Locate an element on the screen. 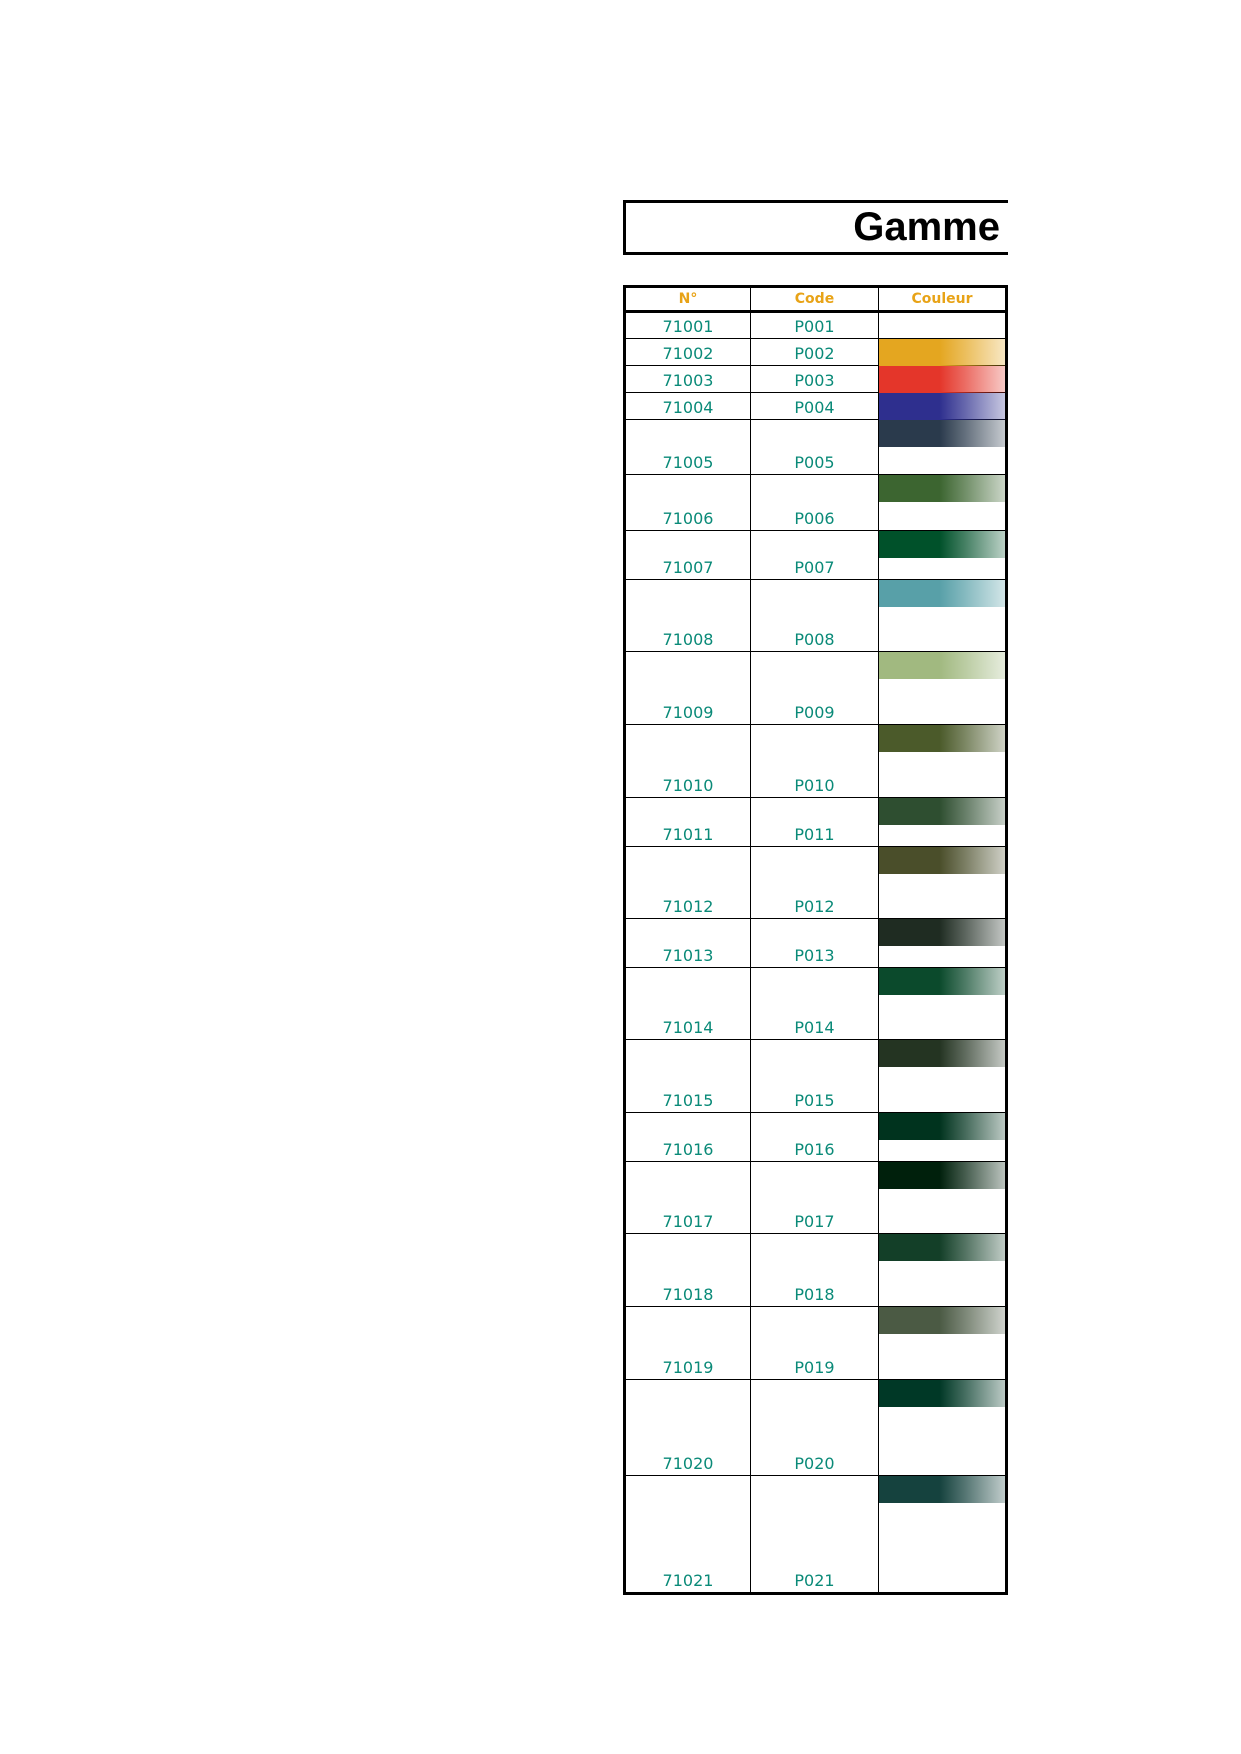 Image resolution: width=1241 pixels, height=1754 pixels. table-row: 71005 P005 is located at coordinates (815, 447).